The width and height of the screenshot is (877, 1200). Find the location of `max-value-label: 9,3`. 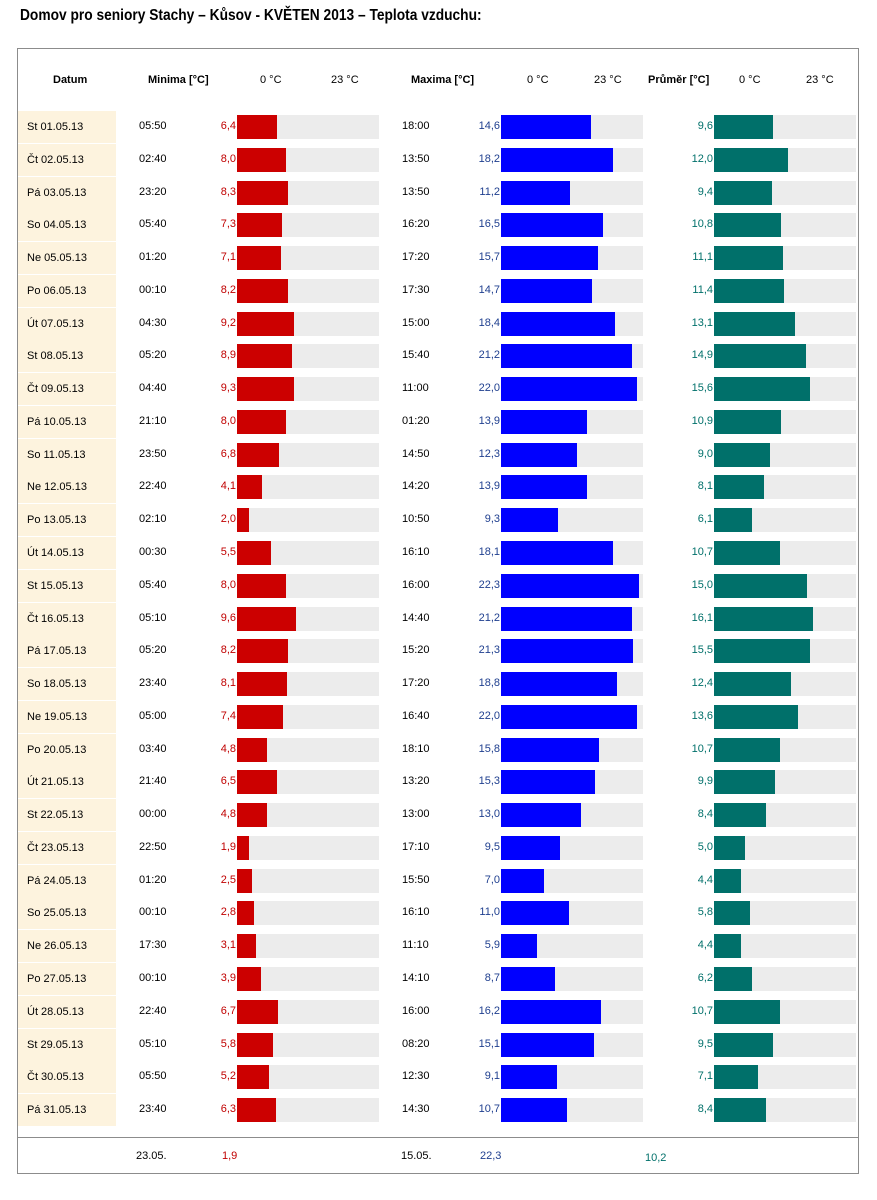

max-value-label: 9,3 is located at coordinates (492, 519).